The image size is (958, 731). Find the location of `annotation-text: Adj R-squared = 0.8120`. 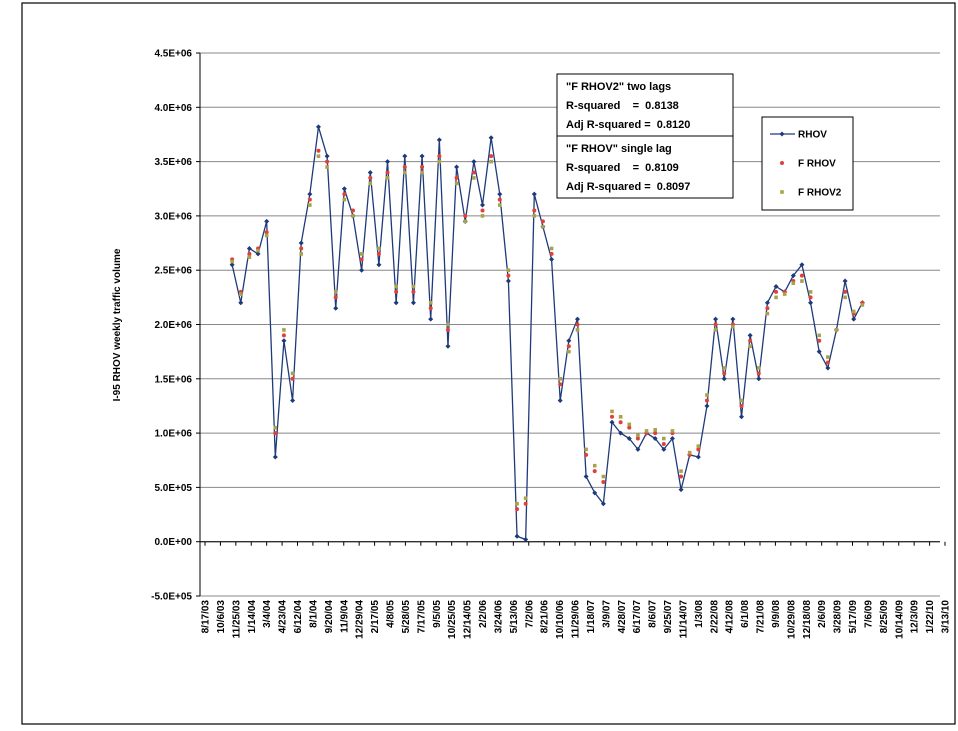

annotation-text: Adj R-squared = 0.8120 is located at coordinates (628, 125).